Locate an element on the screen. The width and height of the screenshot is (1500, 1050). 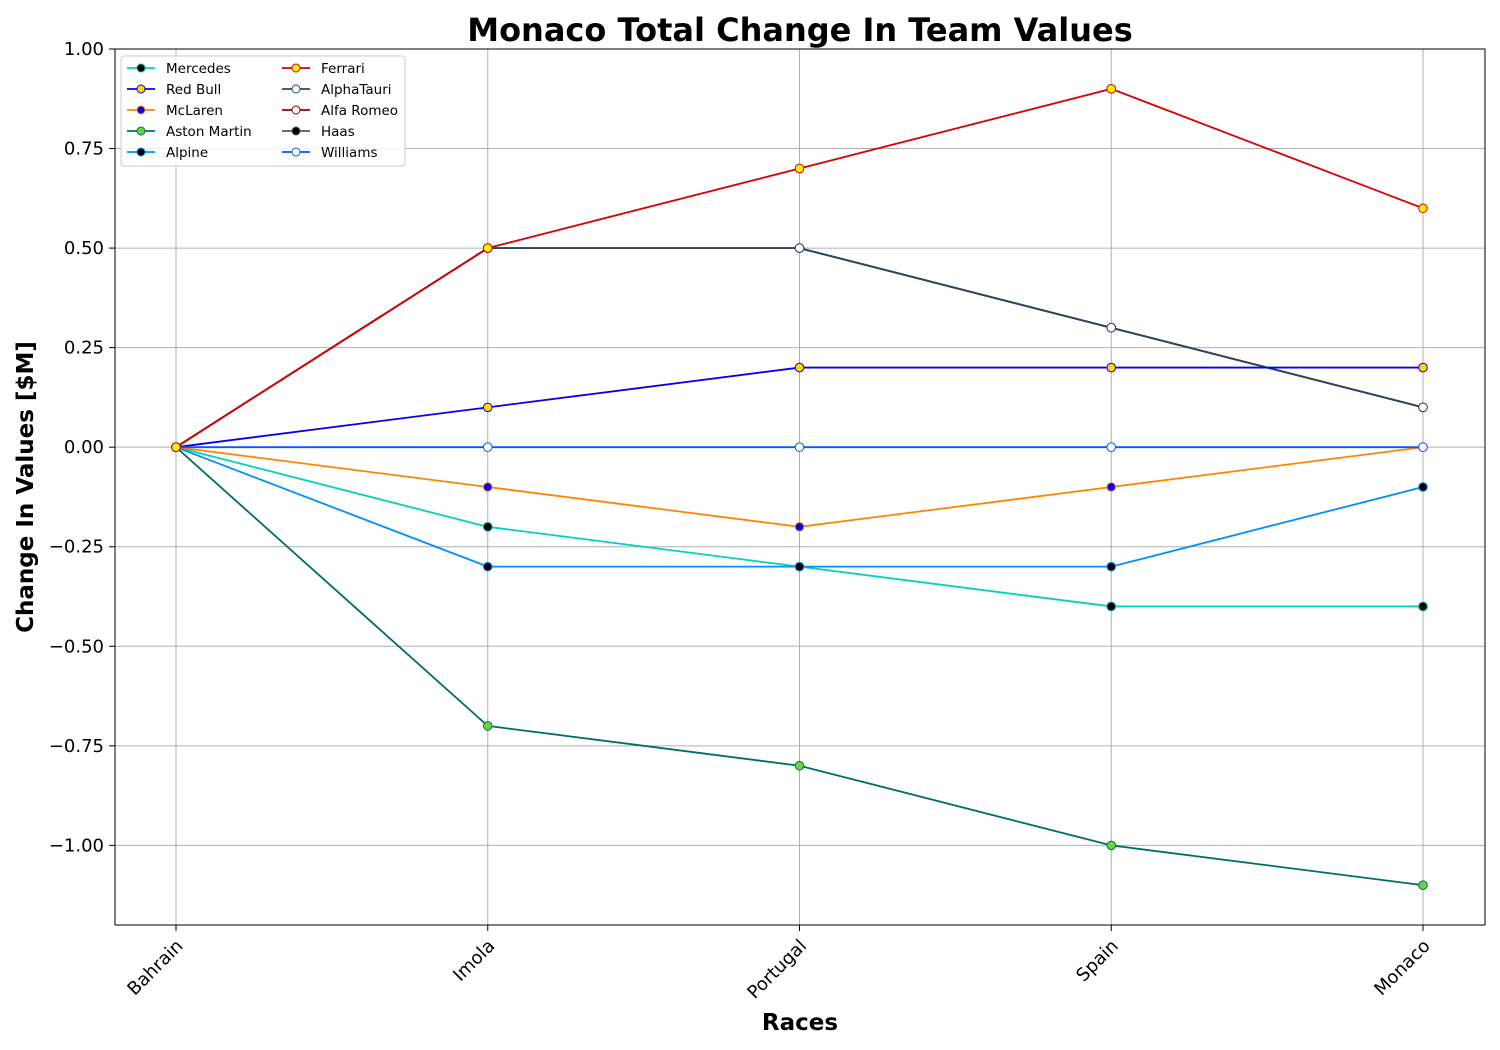
x-tick-label: Portugal is located at coordinates (777, 970).